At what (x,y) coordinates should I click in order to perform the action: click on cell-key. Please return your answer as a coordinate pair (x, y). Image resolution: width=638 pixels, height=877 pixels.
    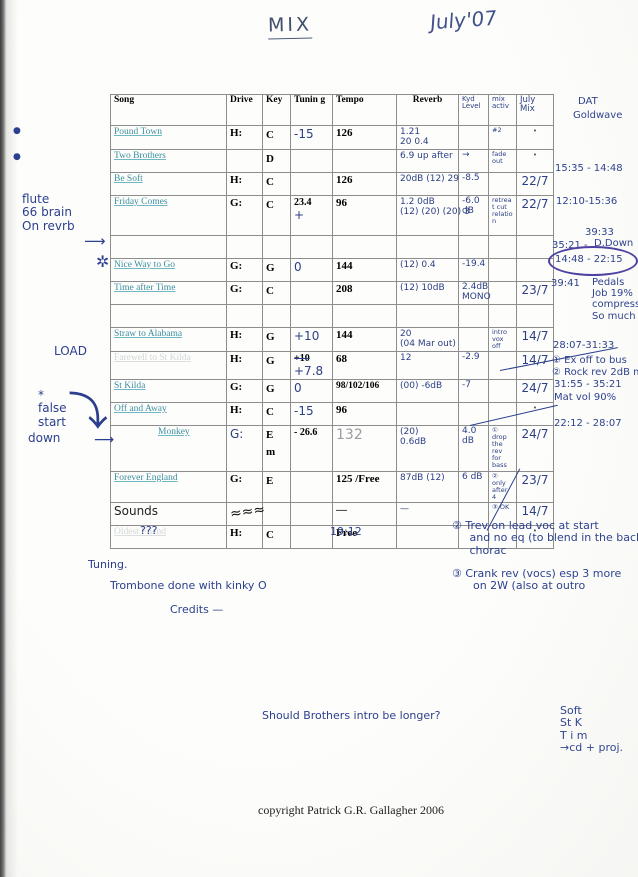
    Looking at the image, I should click on (276, 246).